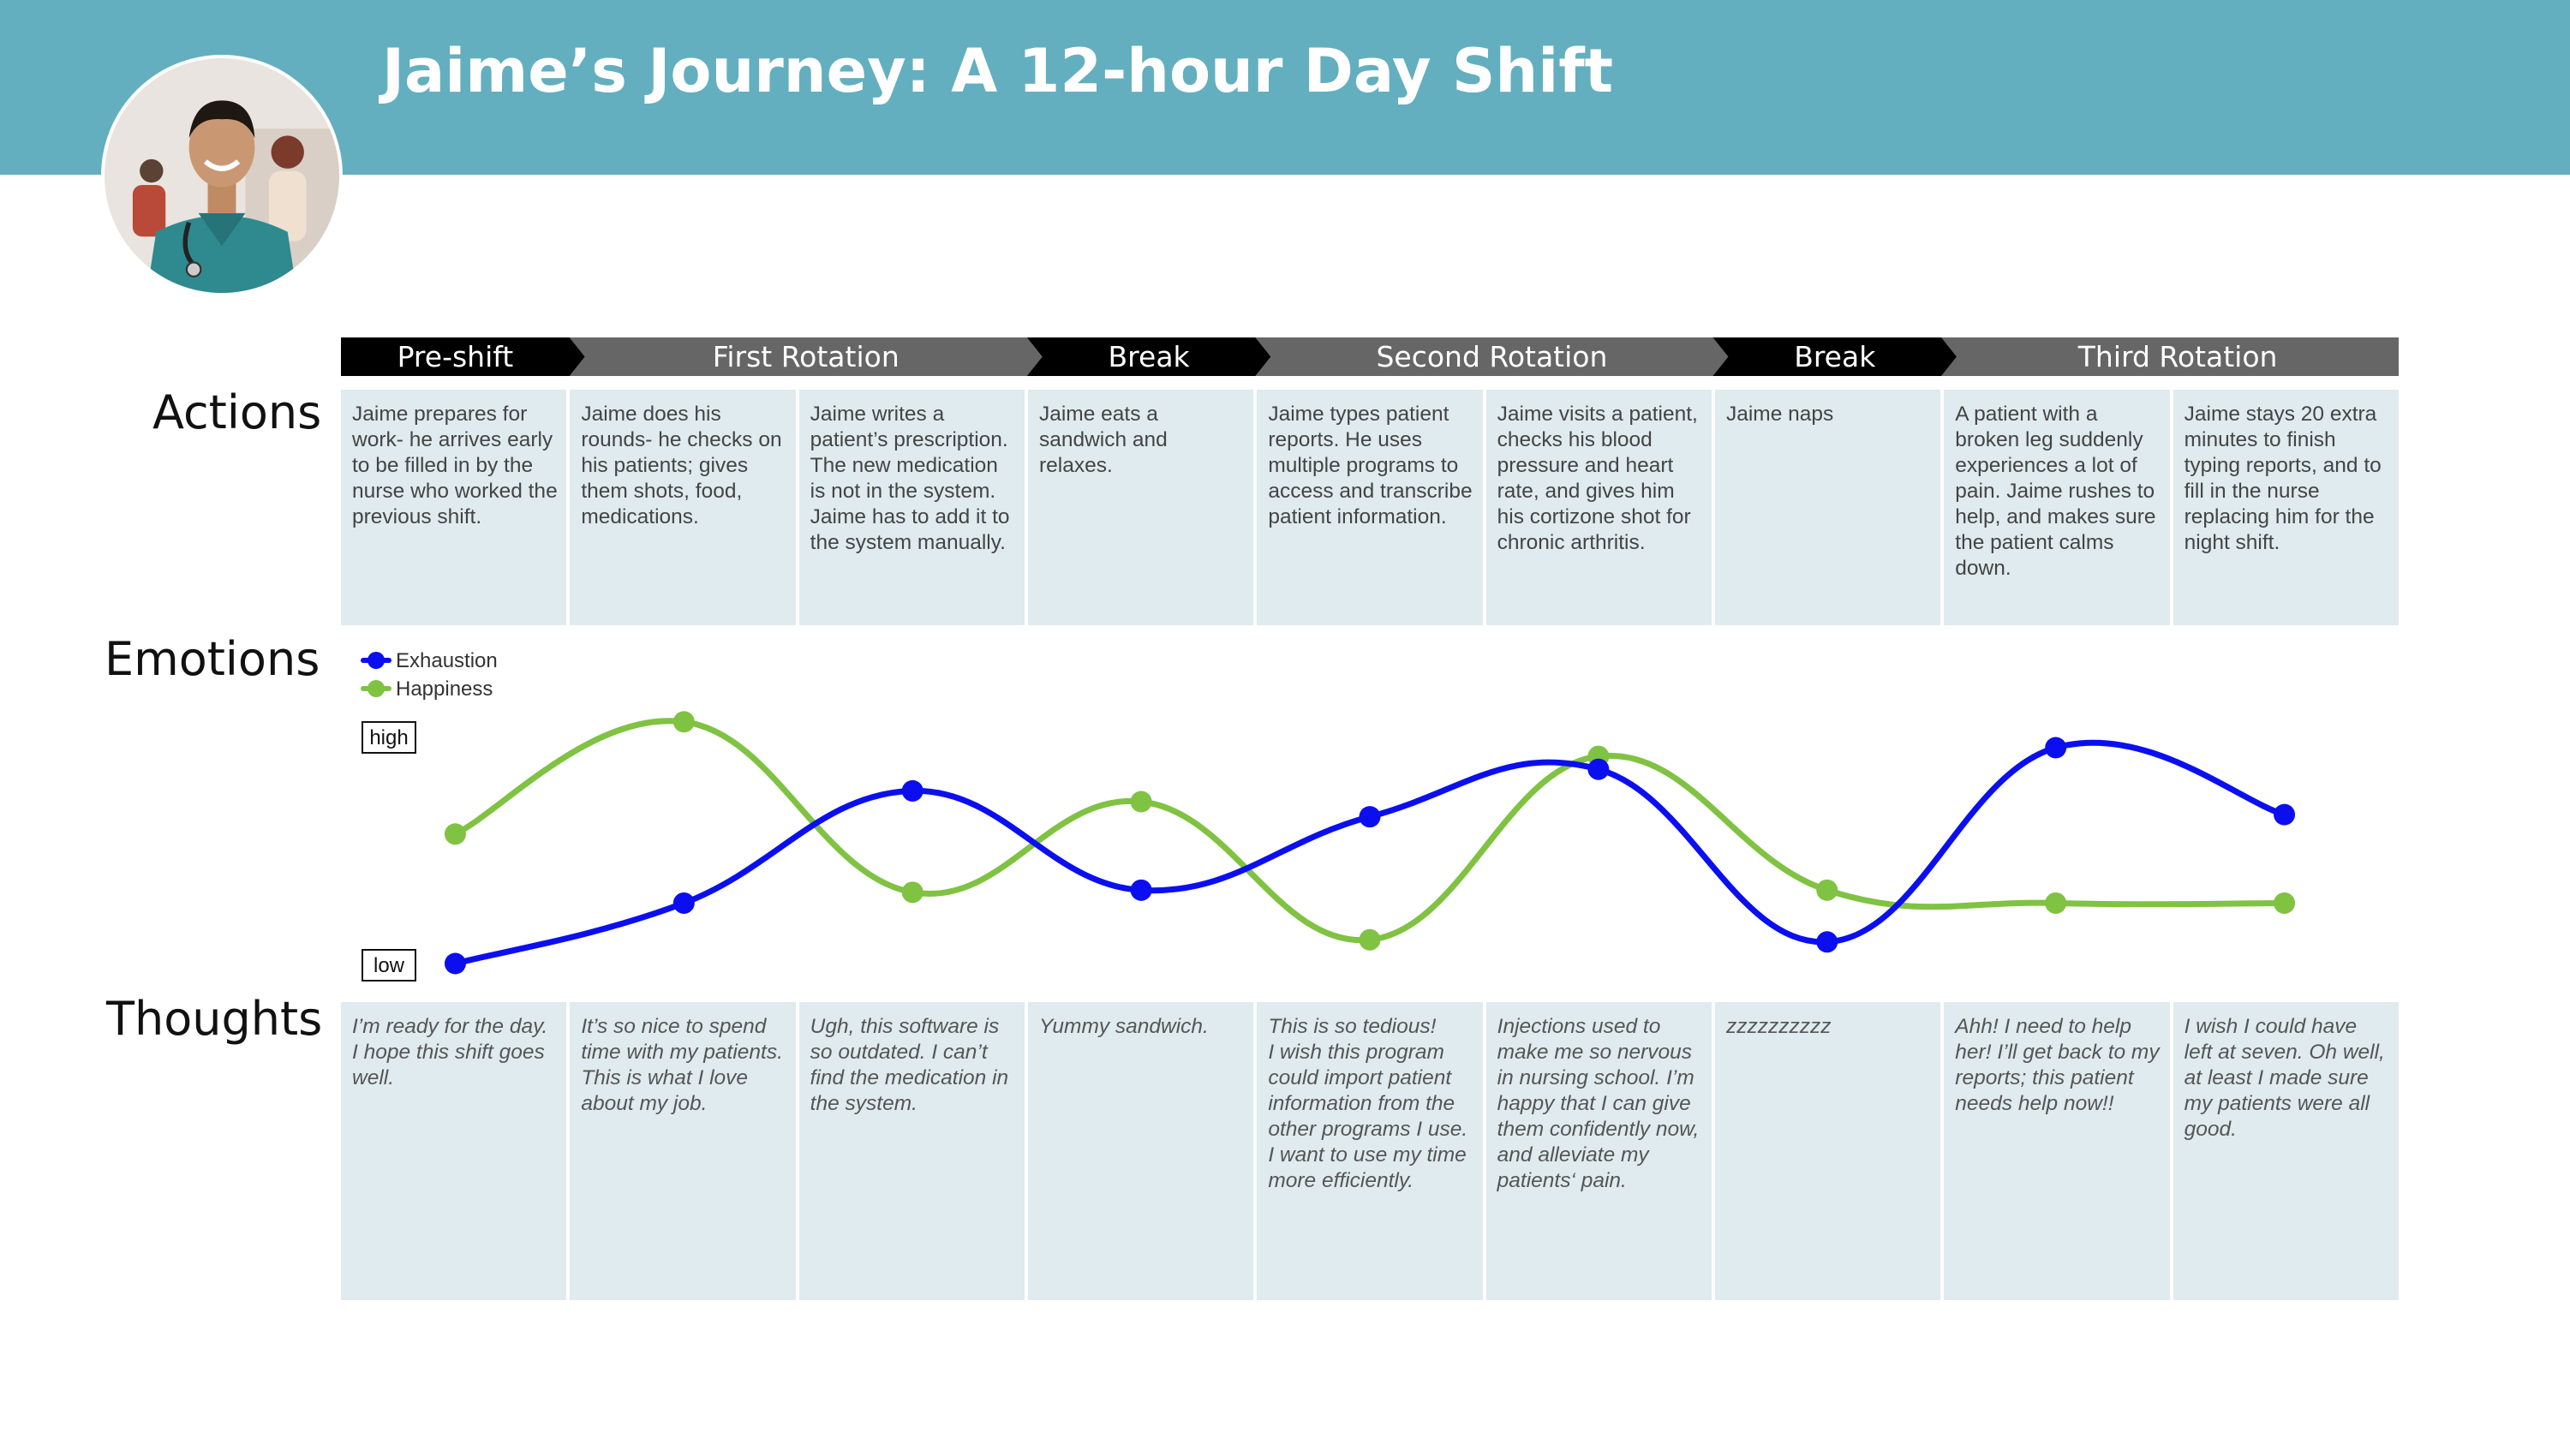  What do you see at coordinates (2178, 356) in the screenshot?
I see `phase-label: Third Rotation` at bounding box center [2178, 356].